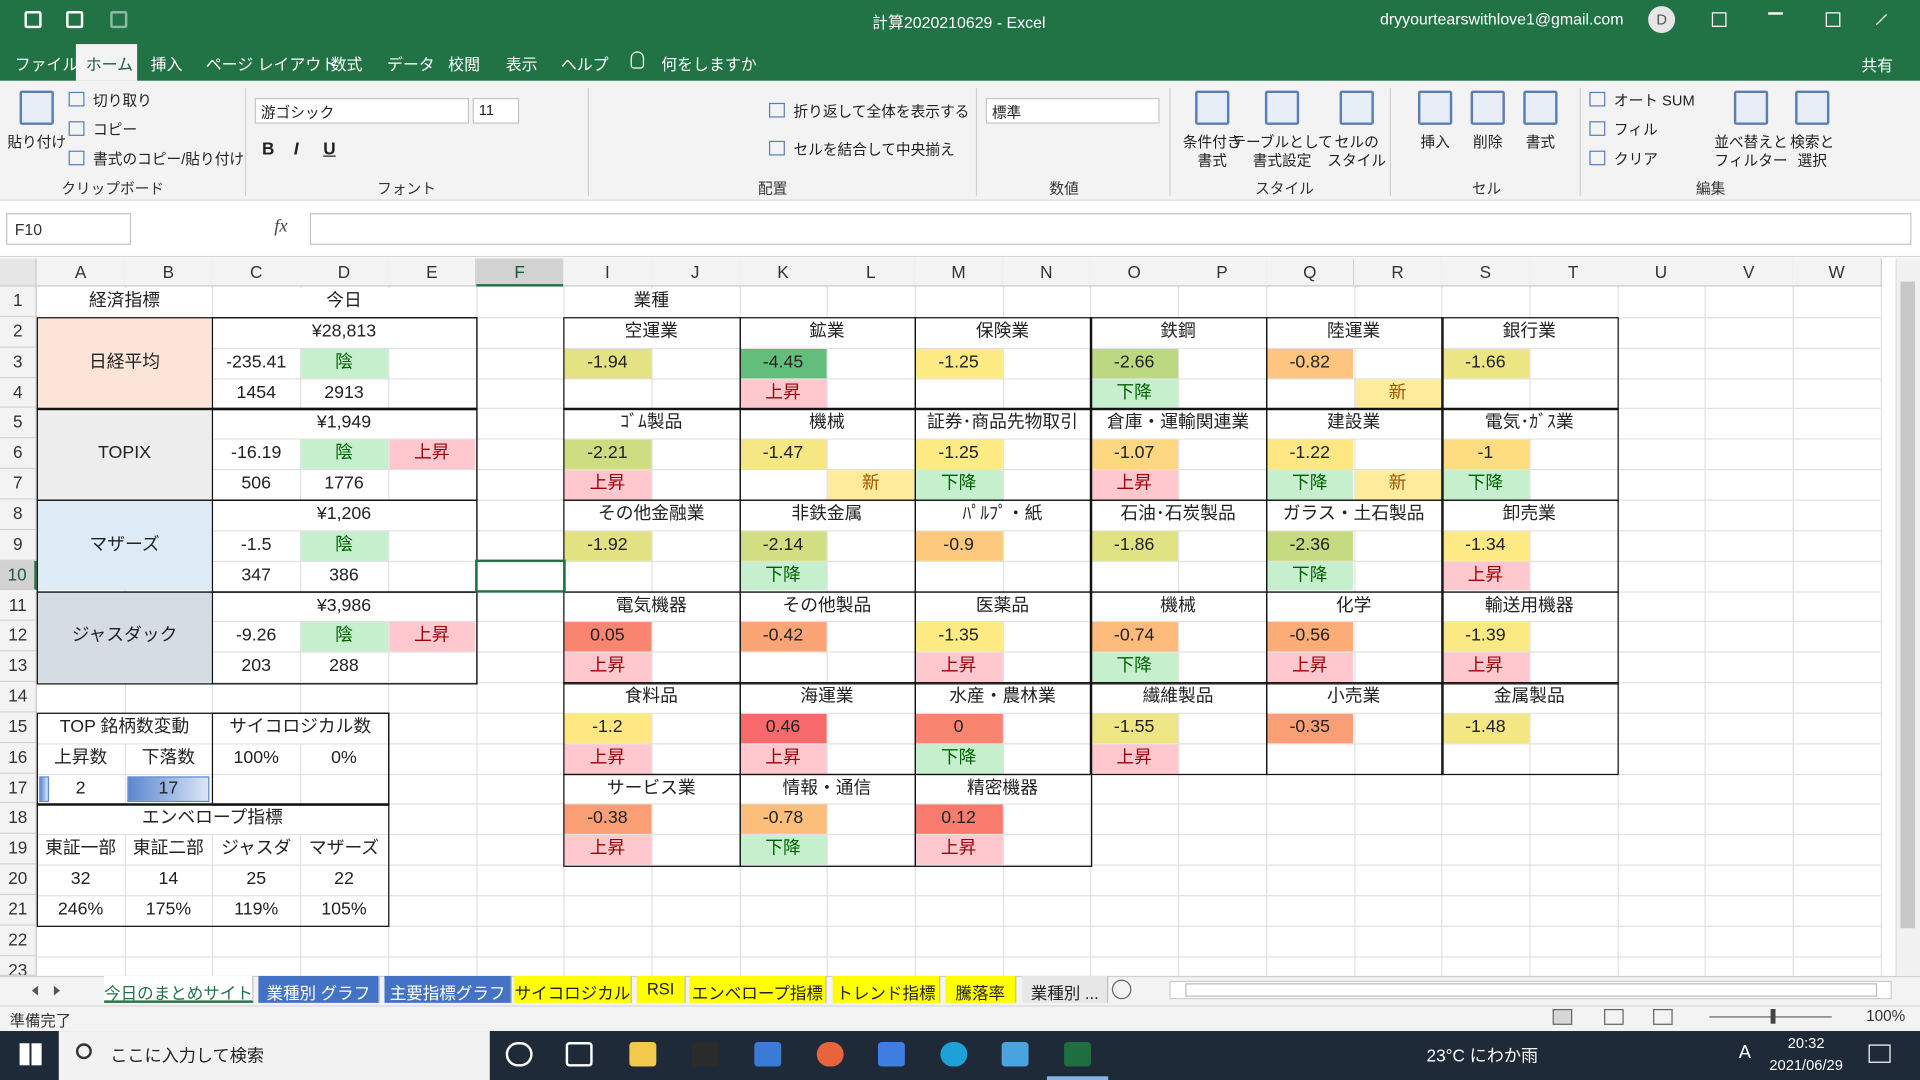 The image size is (1920, 1080). Describe the element at coordinates (296, 148) in the screenshot. I see `ribbon-button: I` at that location.